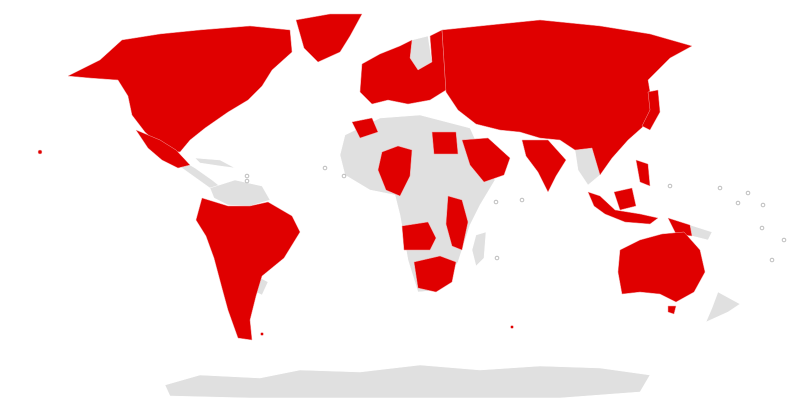 This screenshot has width=800, height=410. What do you see at coordinates (512, 327) in the screenshot?
I see `region-south-georgia` at bounding box center [512, 327].